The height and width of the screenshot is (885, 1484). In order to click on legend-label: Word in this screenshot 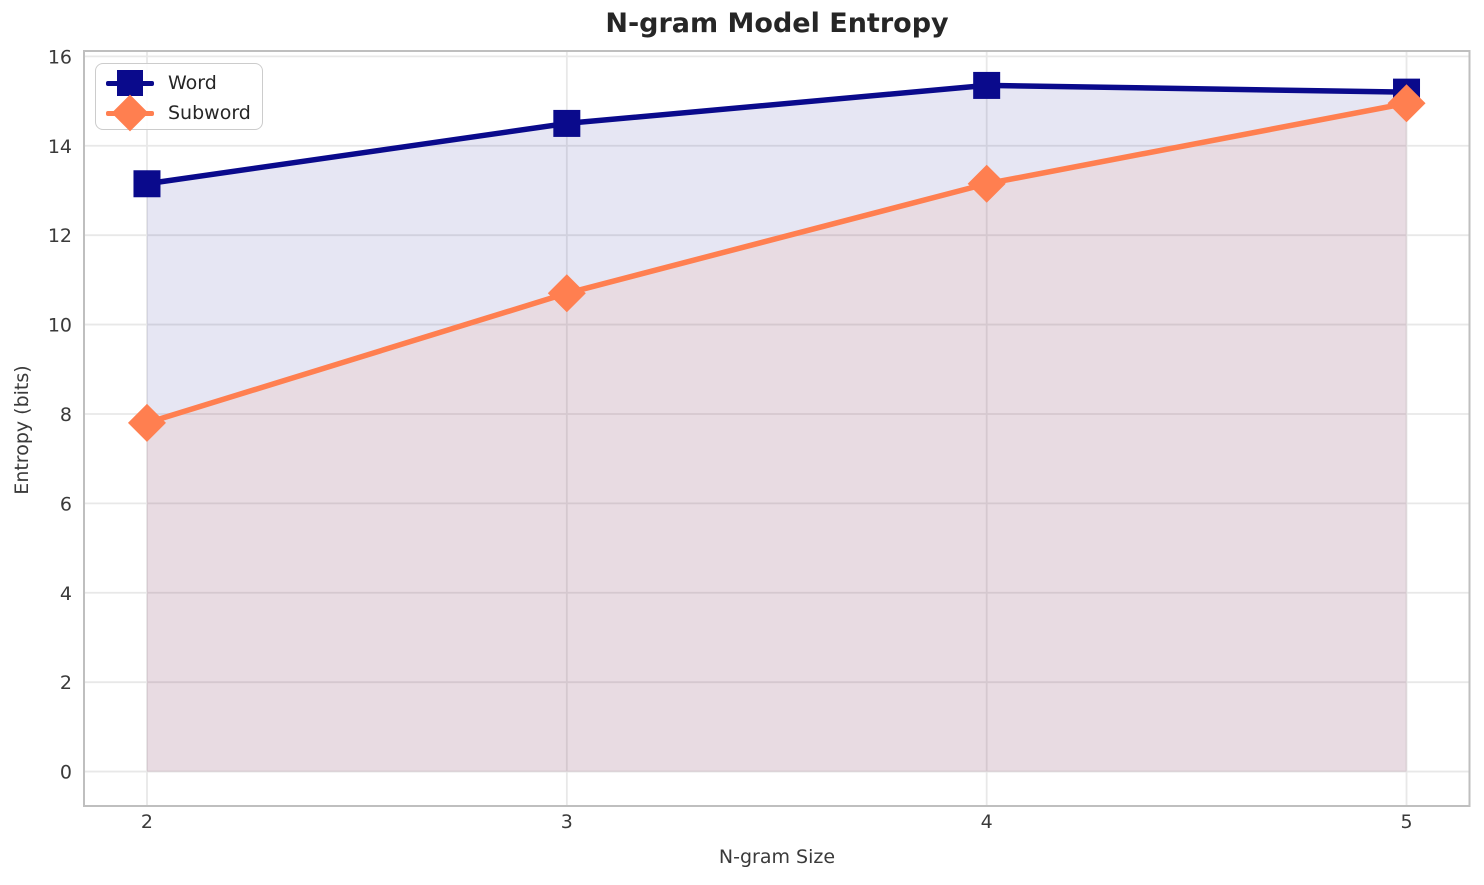, I will do `click(192, 83)`.